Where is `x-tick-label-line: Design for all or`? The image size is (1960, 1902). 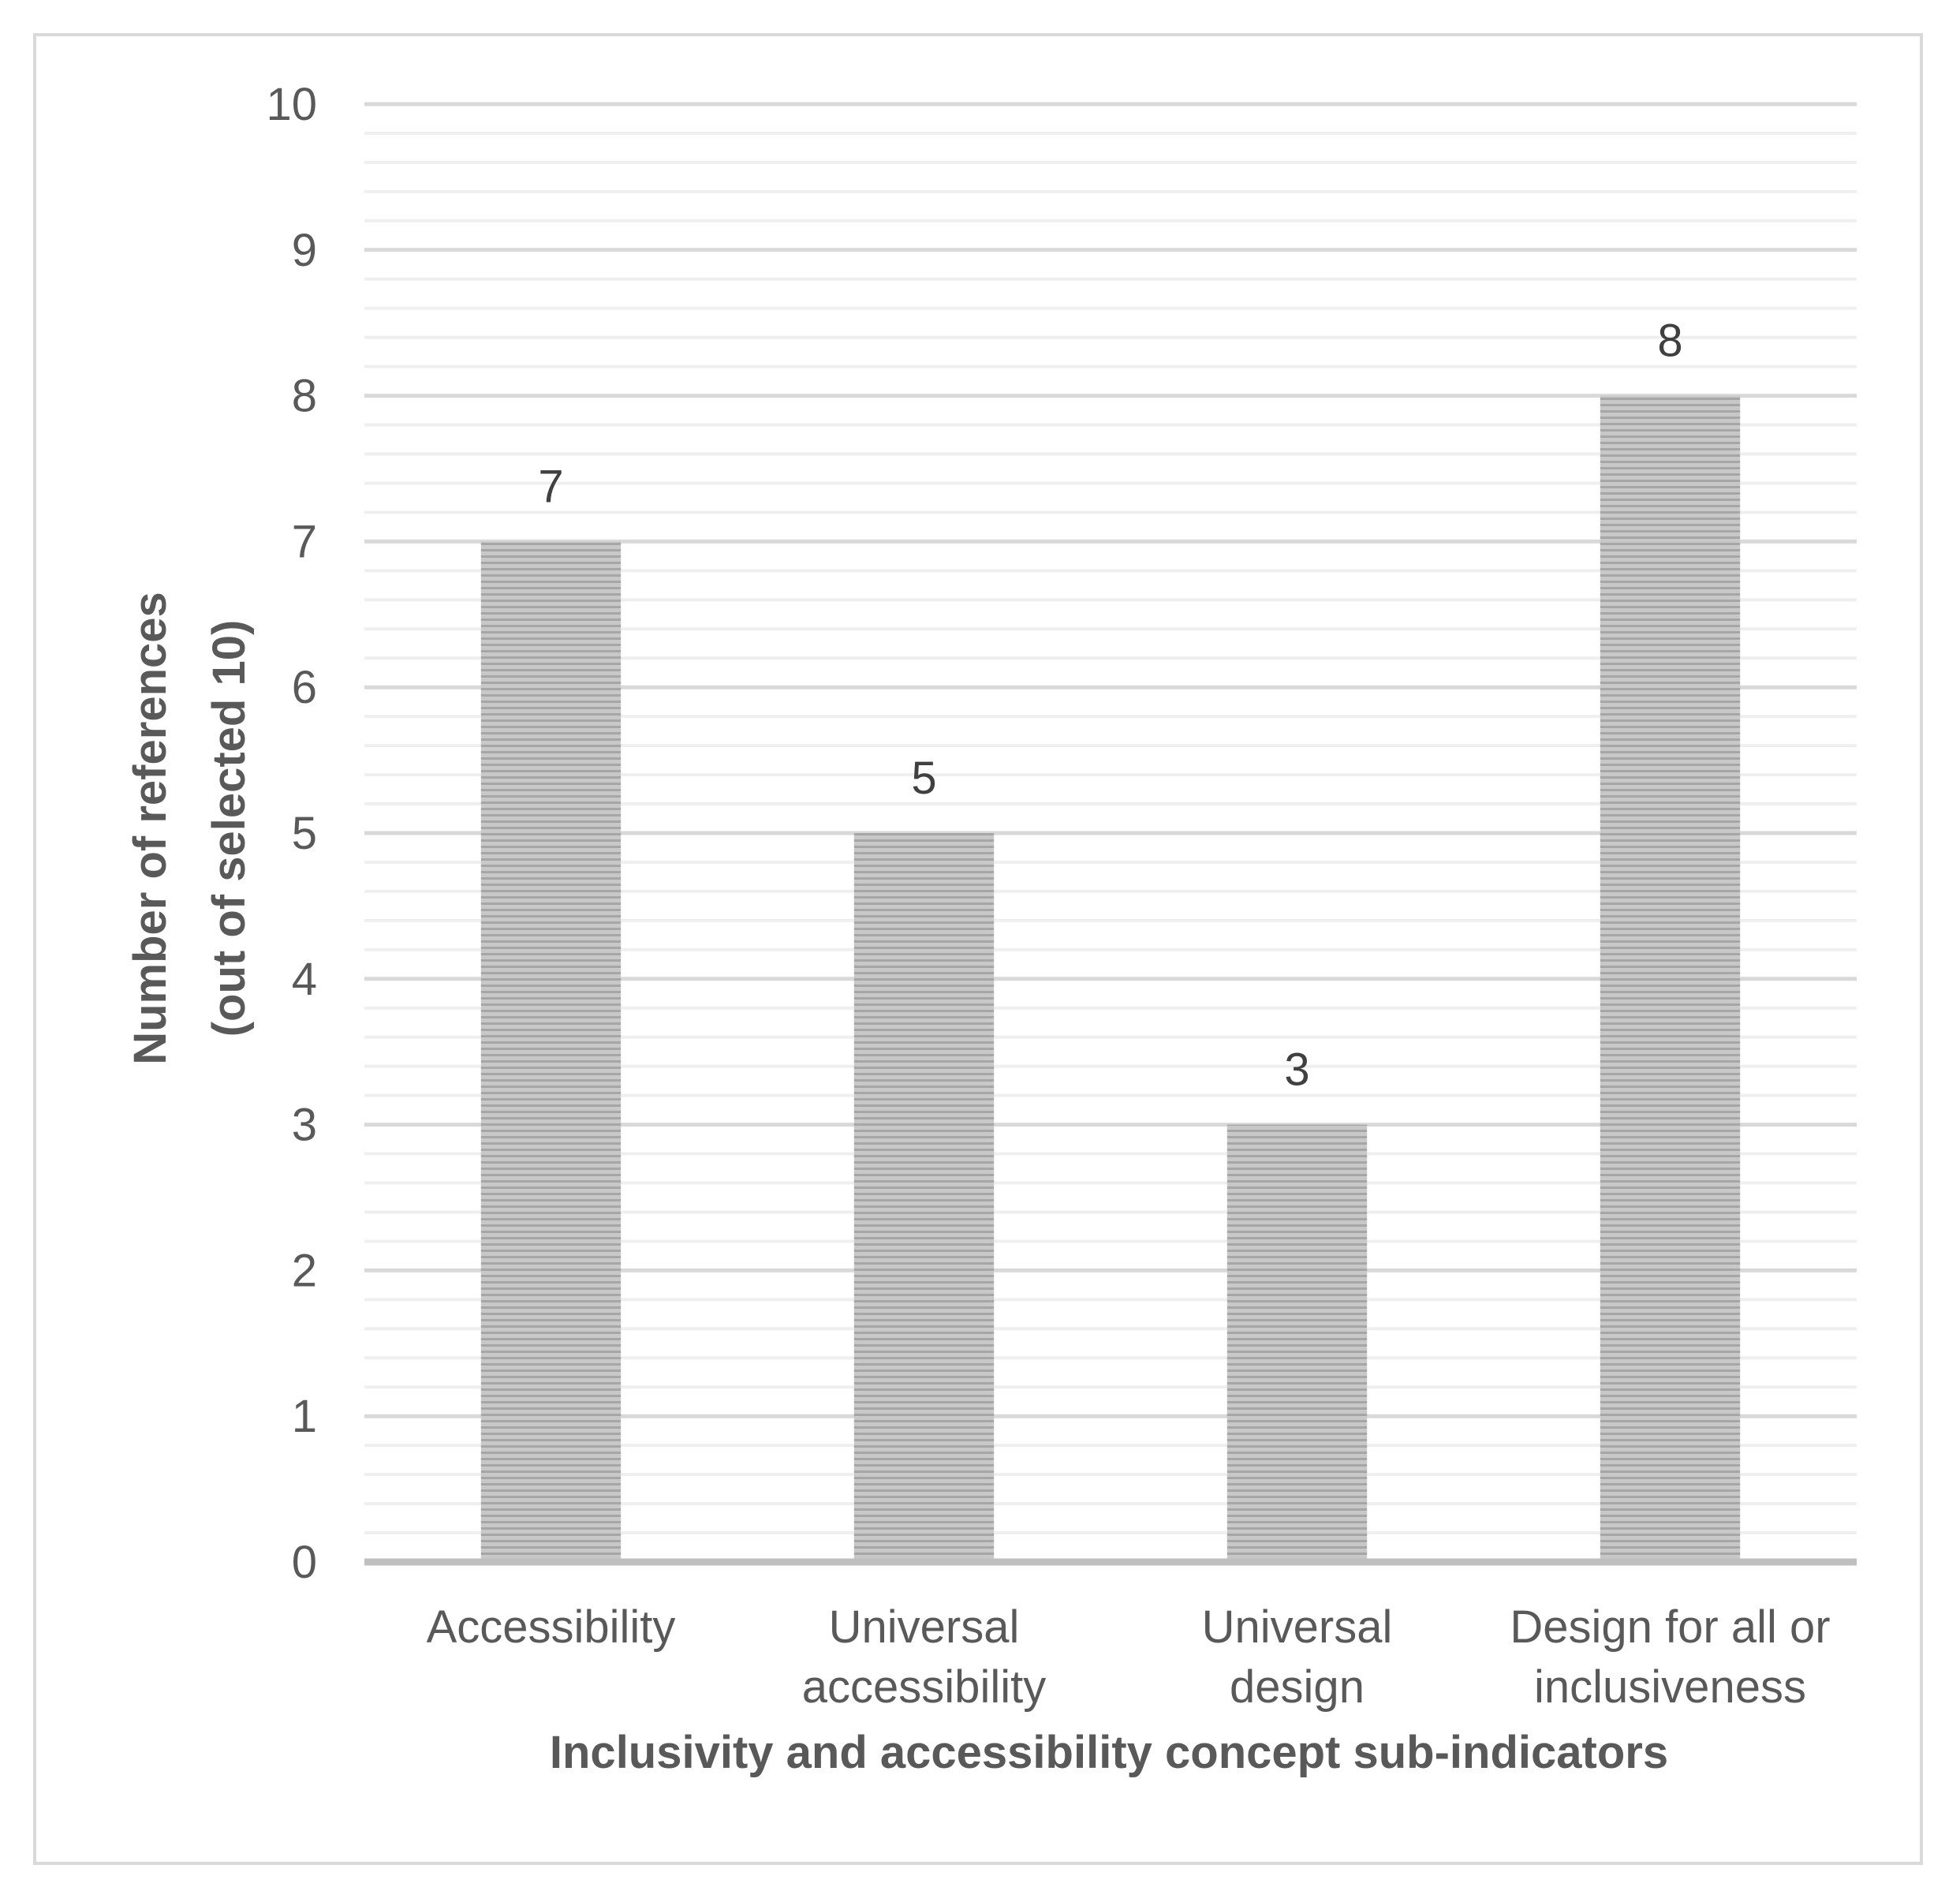
x-tick-label-line: Design for all or is located at coordinates (1670, 1627).